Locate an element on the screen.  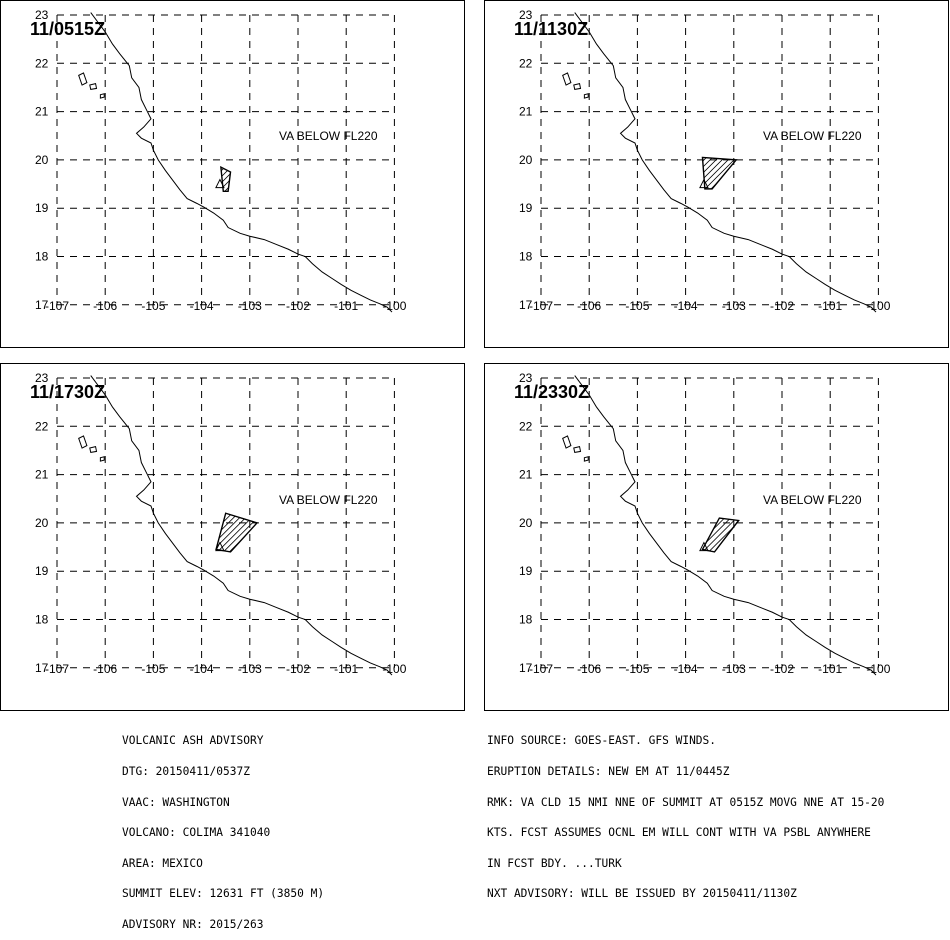
grid-lines is located at coordinates (225, 160).